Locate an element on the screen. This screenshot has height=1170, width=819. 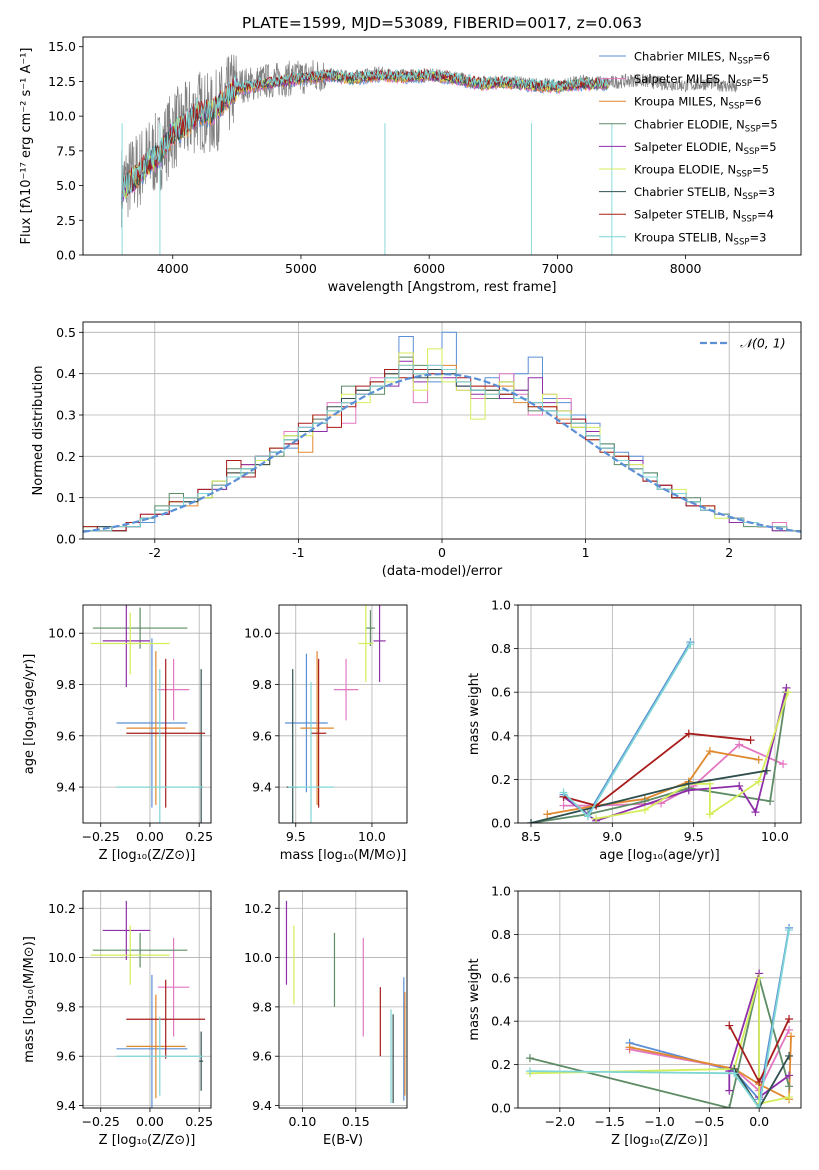
x-tick-label: 2 is located at coordinates (729, 552).